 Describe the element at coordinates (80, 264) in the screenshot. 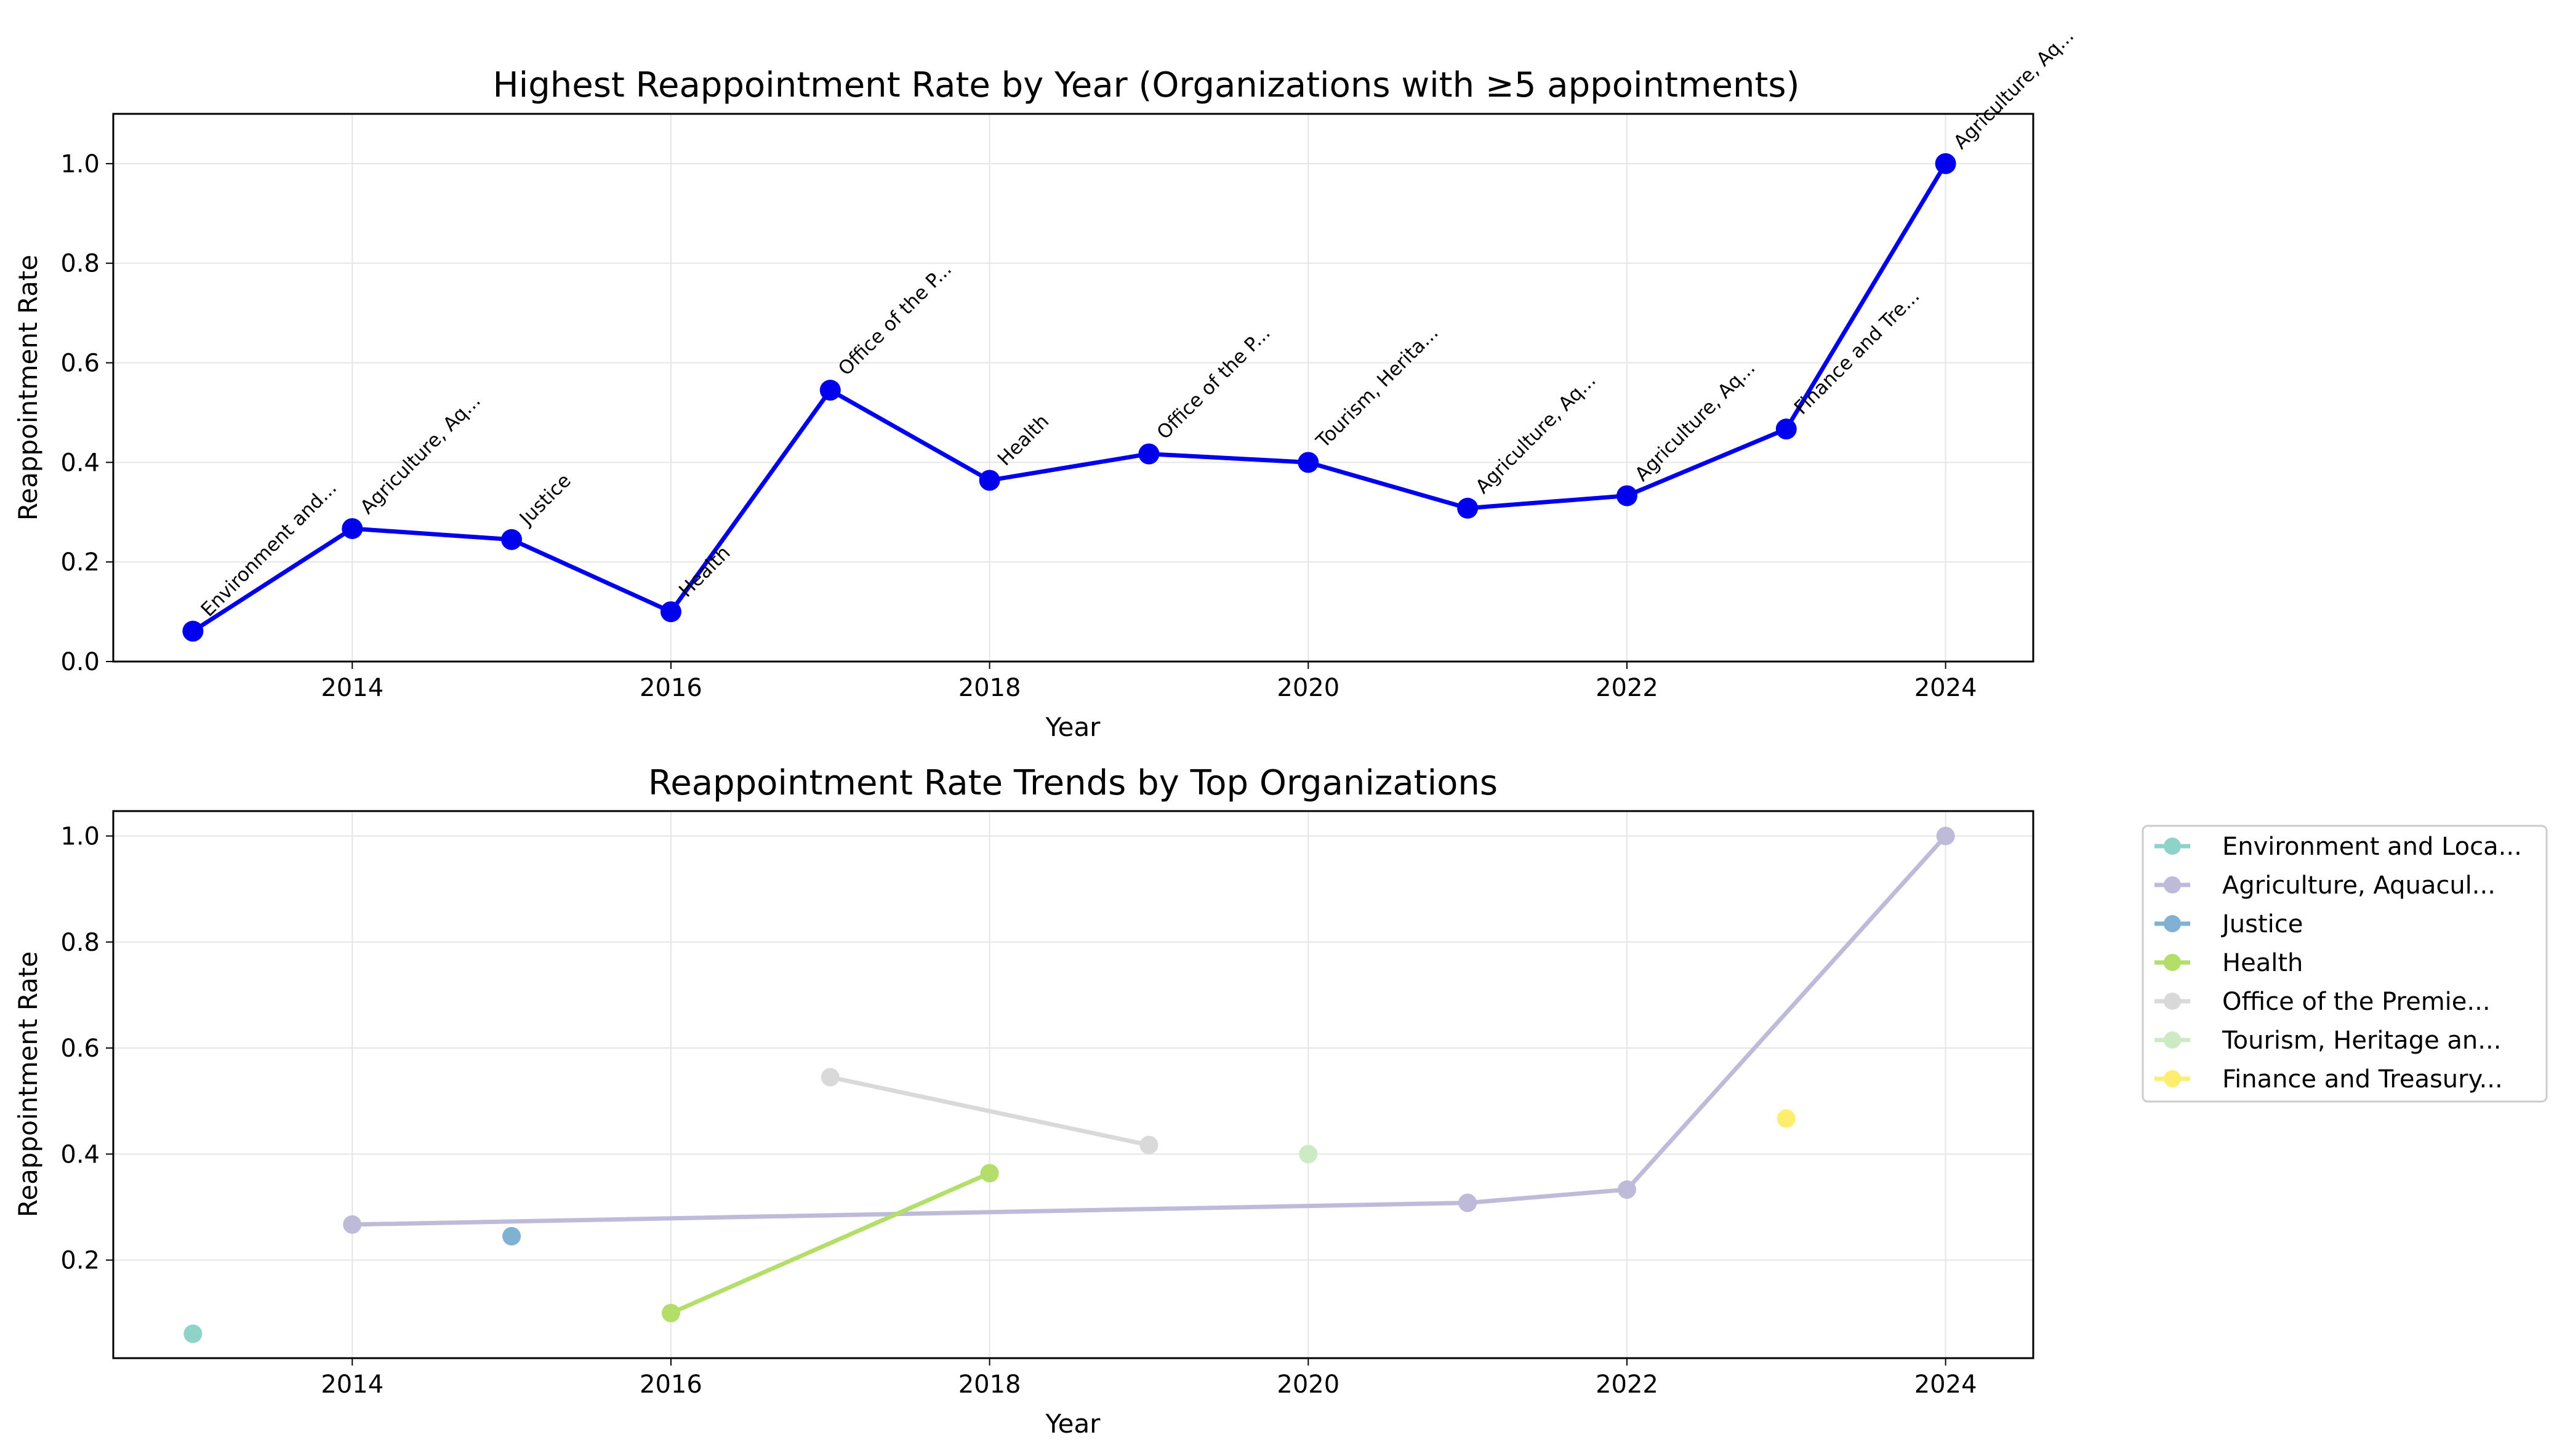

I see `top-ytick-label: 0.8` at that location.